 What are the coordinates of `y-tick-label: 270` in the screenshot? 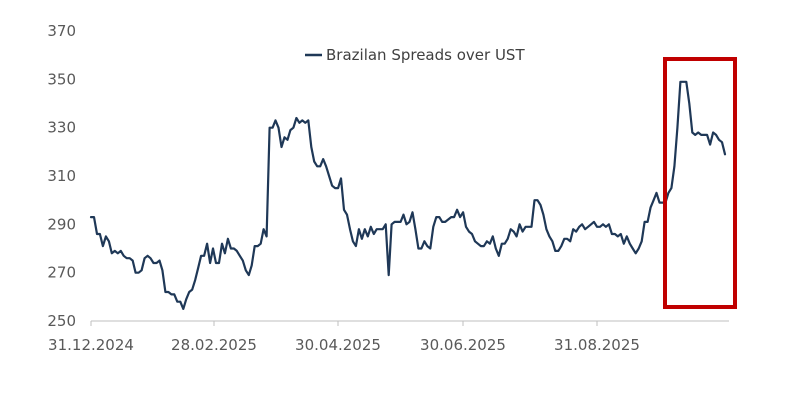 It's located at (61, 273).